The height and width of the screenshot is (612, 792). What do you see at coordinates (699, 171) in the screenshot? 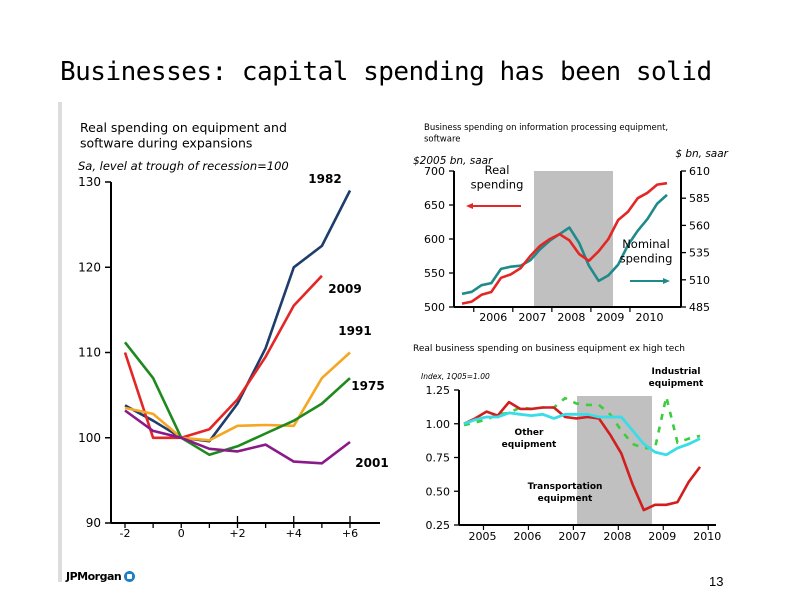
I see `y-right-tick-label: 610` at bounding box center [699, 171].